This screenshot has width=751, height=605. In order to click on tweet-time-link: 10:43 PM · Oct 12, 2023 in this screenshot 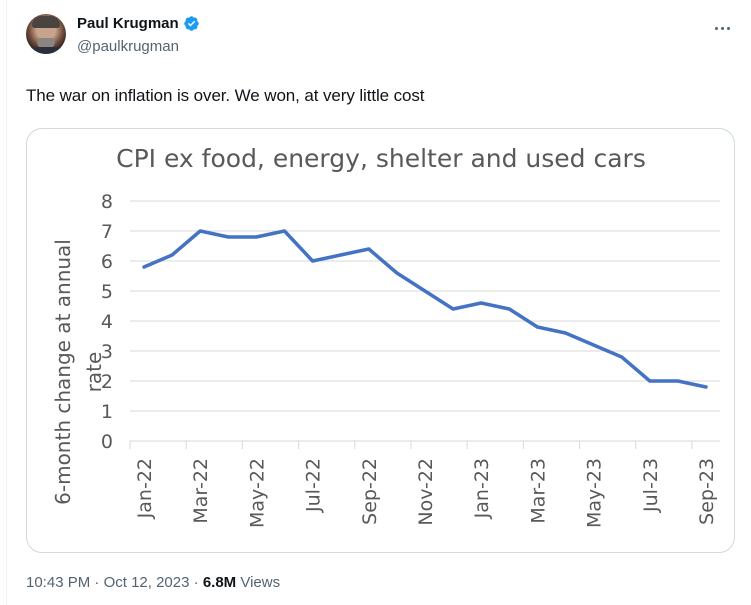, I will do `click(107, 582)`.